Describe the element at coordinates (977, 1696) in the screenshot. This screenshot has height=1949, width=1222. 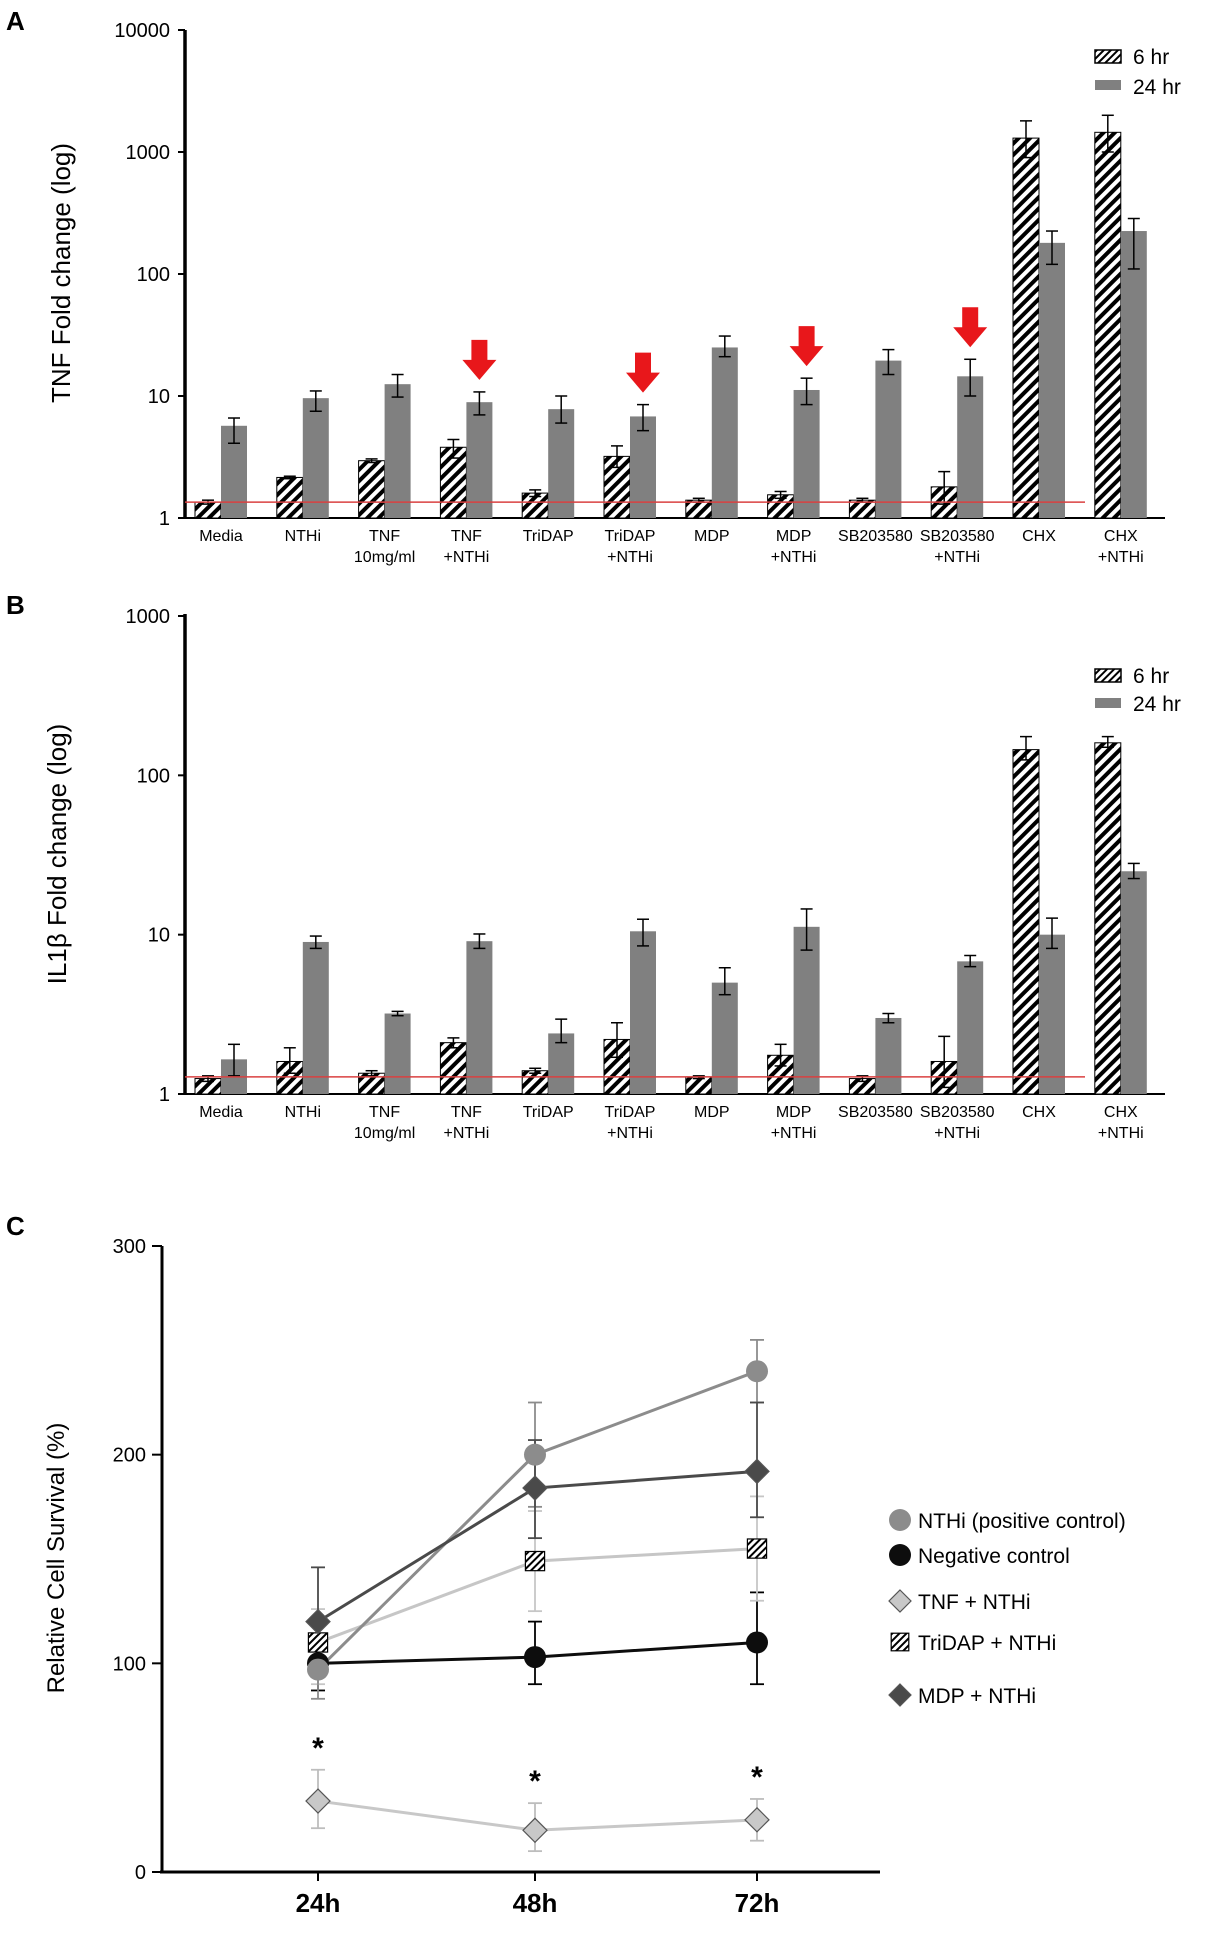
I see `legend-label: MDP + NTHi` at that location.